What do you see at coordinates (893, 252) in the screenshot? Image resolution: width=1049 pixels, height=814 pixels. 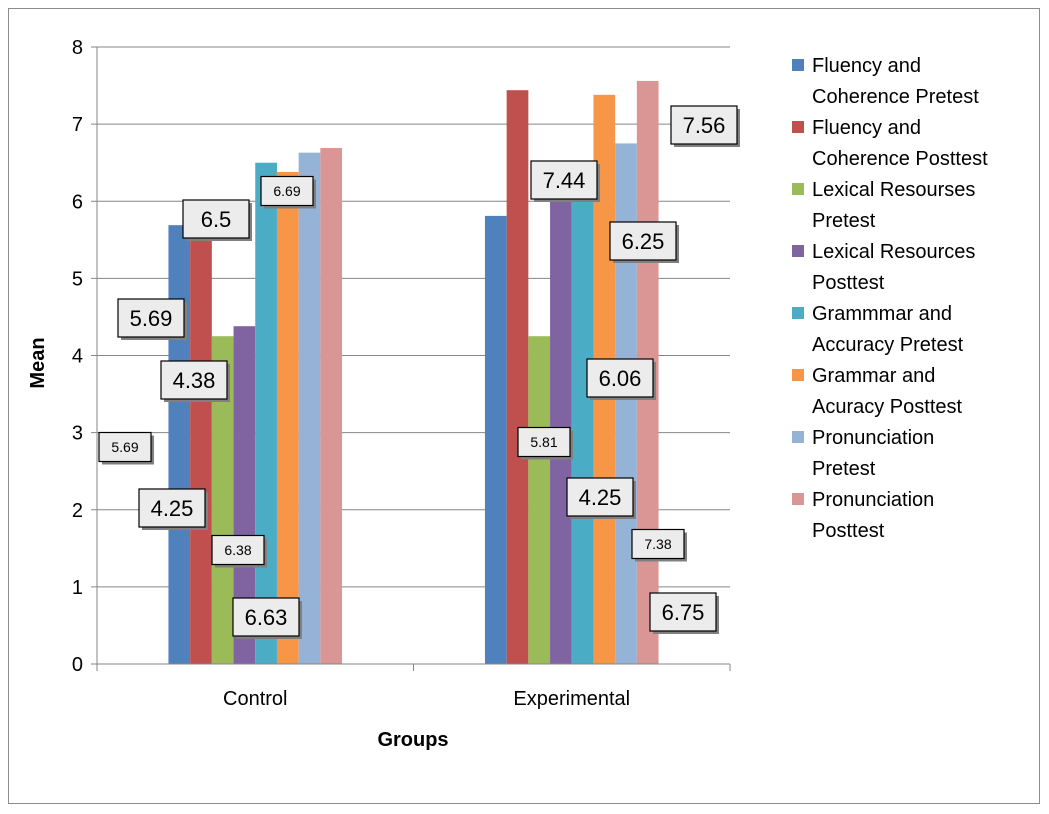 I see `legend-label: Lexical Resources` at bounding box center [893, 252].